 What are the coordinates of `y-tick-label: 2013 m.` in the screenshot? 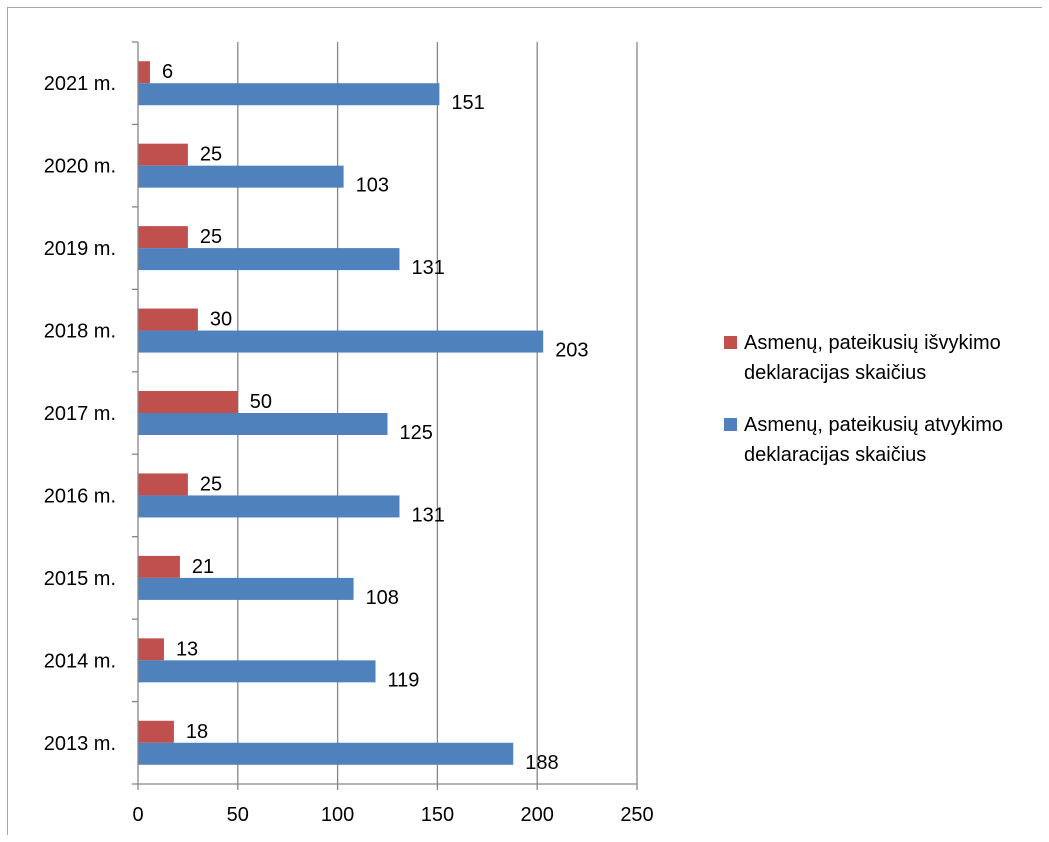 It's located at (80, 744).